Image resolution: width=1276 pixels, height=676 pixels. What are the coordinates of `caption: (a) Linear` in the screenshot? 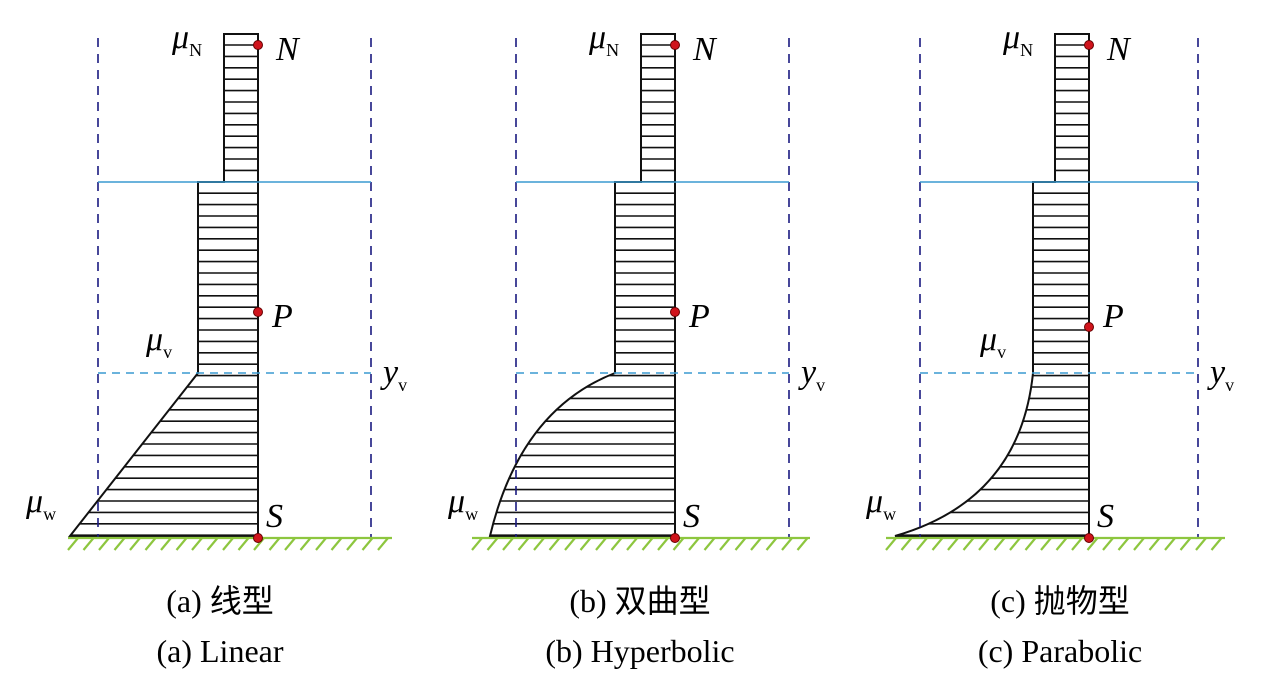 It's located at (219, 651).